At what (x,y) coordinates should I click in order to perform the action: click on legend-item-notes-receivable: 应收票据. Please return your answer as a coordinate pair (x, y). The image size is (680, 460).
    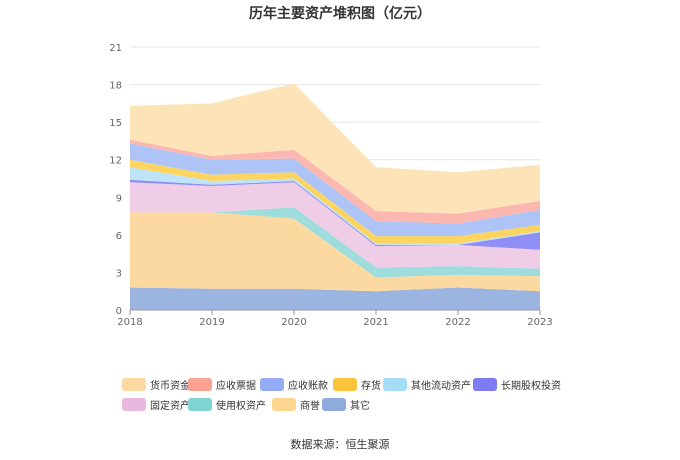
    Looking at the image, I should click on (222, 384).